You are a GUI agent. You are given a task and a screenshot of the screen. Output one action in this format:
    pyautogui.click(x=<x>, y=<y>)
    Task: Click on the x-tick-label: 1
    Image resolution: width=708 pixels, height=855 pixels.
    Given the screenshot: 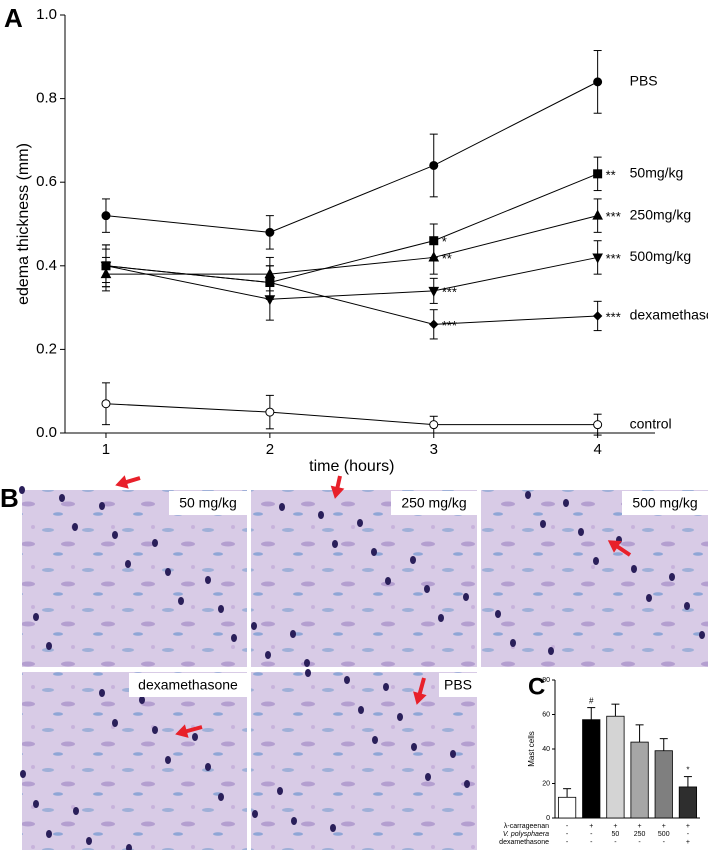 What is the action you would take?
    pyautogui.click(x=106, y=449)
    